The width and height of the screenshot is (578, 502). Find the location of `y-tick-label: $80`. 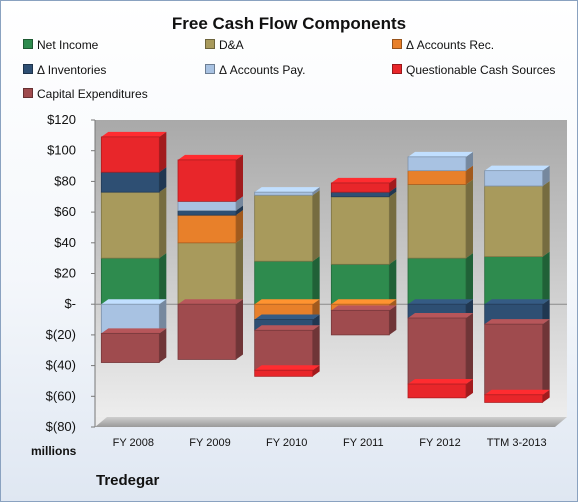

y-tick-label: $80 is located at coordinates (65, 180).